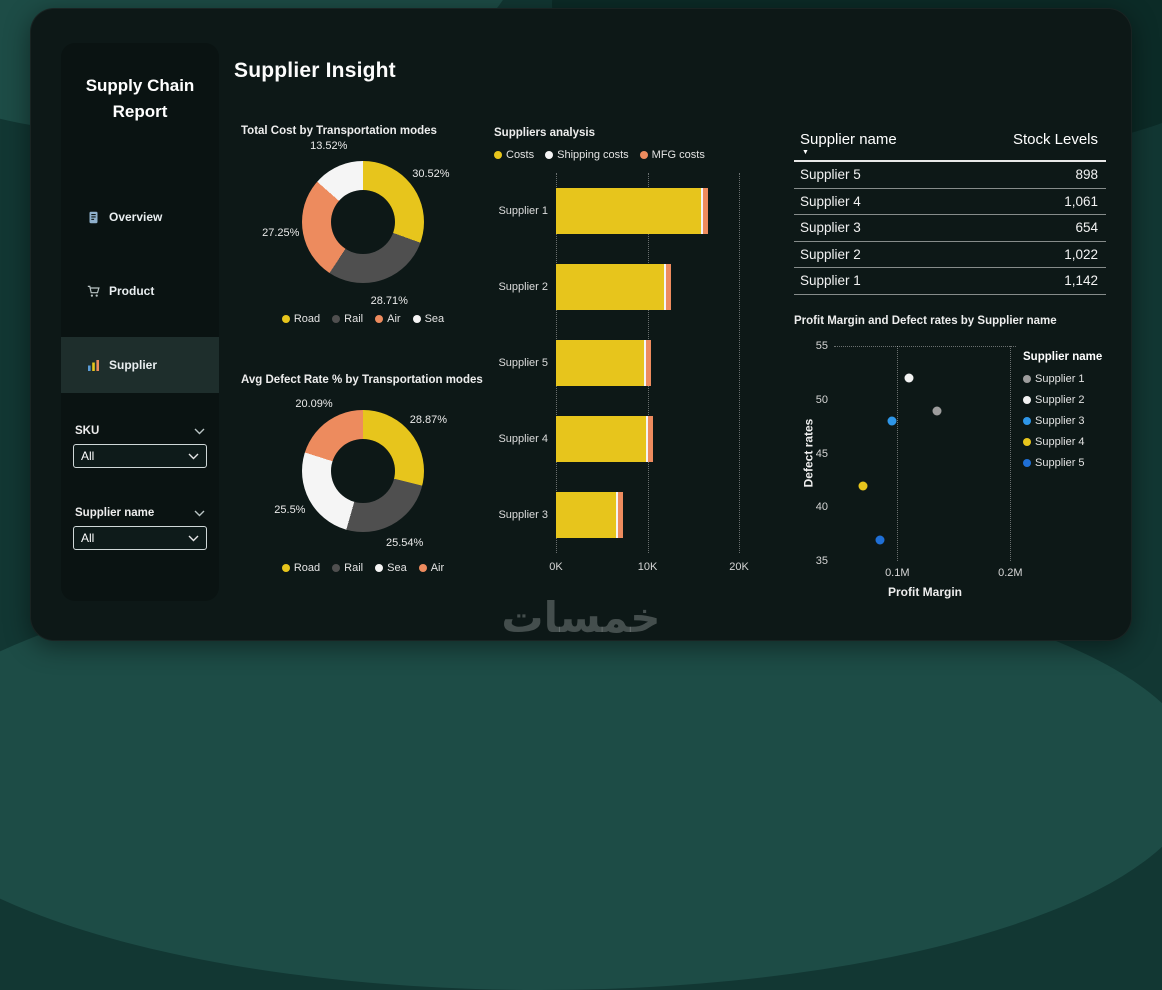 The height and width of the screenshot is (990, 1162). What do you see at coordinates (140, 217) in the screenshot?
I see `sidebar-item-overview: Overview` at bounding box center [140, 217].